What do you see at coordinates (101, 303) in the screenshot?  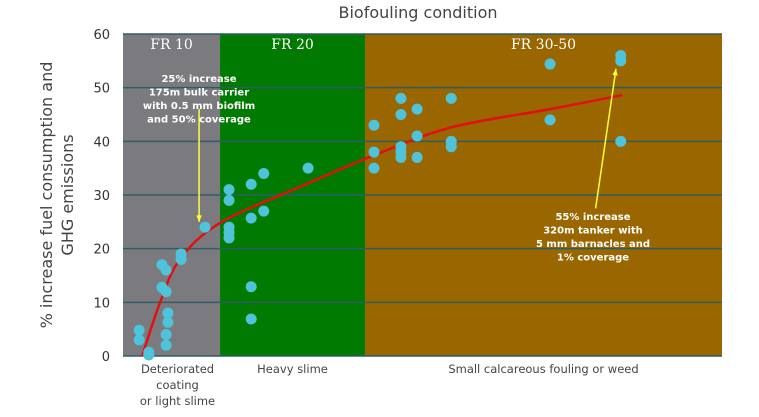 I see `y-tick-label: 10` at bounding box center [101, 303].